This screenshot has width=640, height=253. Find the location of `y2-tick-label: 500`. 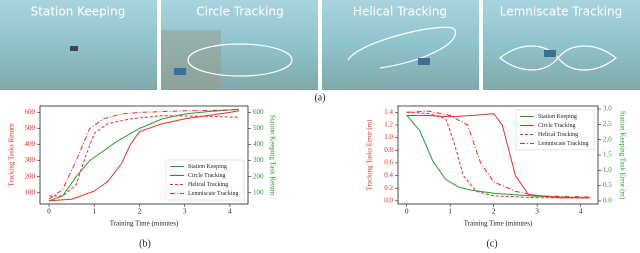

y2-tick-label: 500 is located at coordinates (258, 128).